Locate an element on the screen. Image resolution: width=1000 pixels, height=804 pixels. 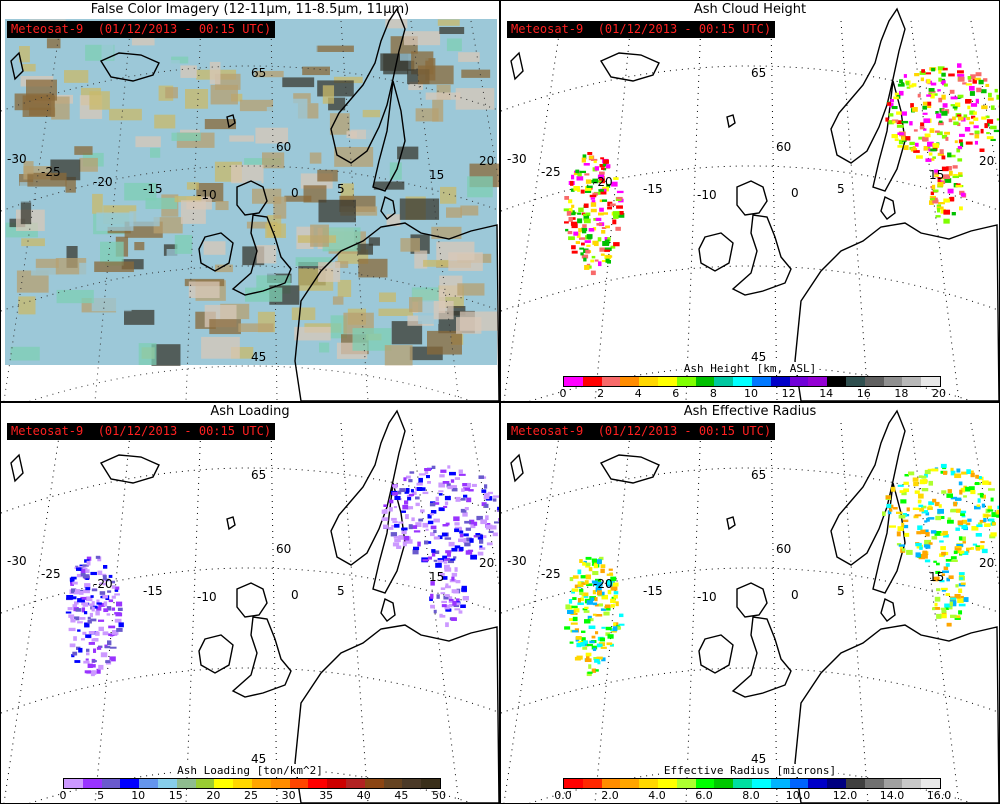
latitude-label: 60 is located at coordinates (283, 147).